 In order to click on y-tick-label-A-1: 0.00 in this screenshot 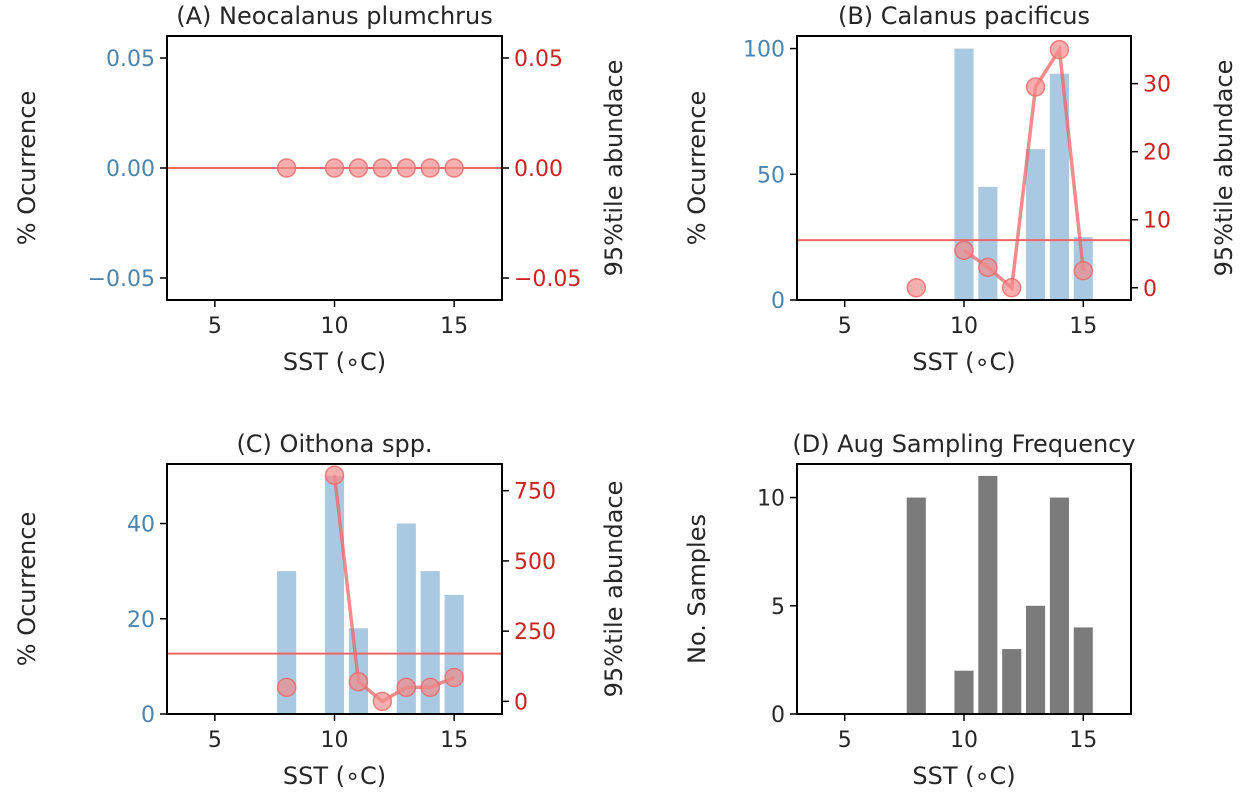, I will do `click(130, 169)`.